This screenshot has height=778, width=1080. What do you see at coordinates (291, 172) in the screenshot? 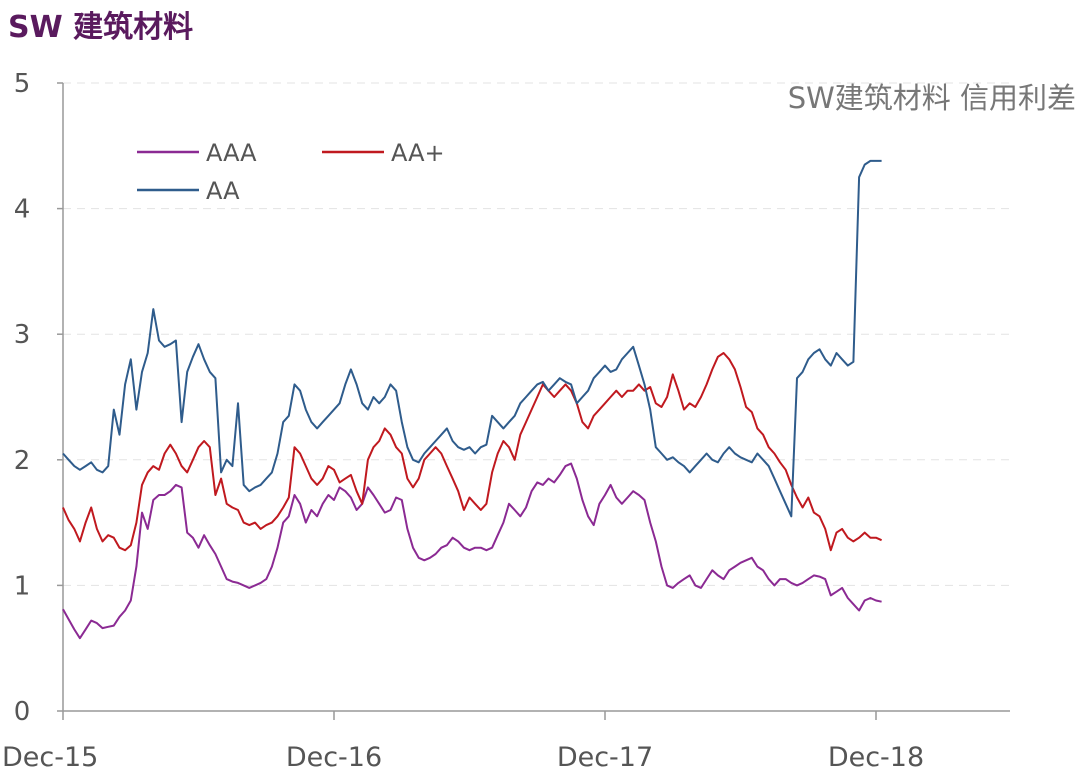
I see `legend: AAA AA+ AA` at bounding box center [291, 172].